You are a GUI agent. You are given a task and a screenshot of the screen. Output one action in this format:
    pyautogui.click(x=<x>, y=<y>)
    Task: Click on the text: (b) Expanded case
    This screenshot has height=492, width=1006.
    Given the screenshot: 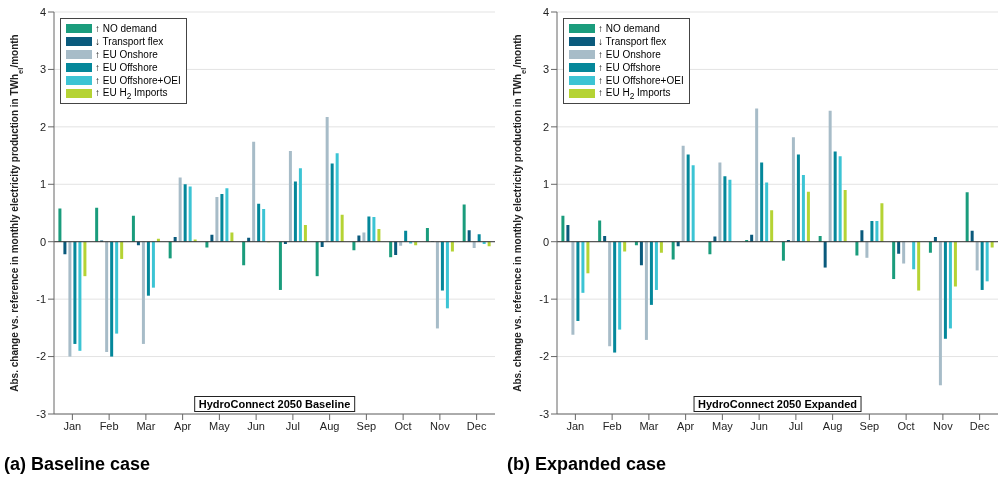 What is the action you would take?
    pyautogui.click(x=587, y=464)
    